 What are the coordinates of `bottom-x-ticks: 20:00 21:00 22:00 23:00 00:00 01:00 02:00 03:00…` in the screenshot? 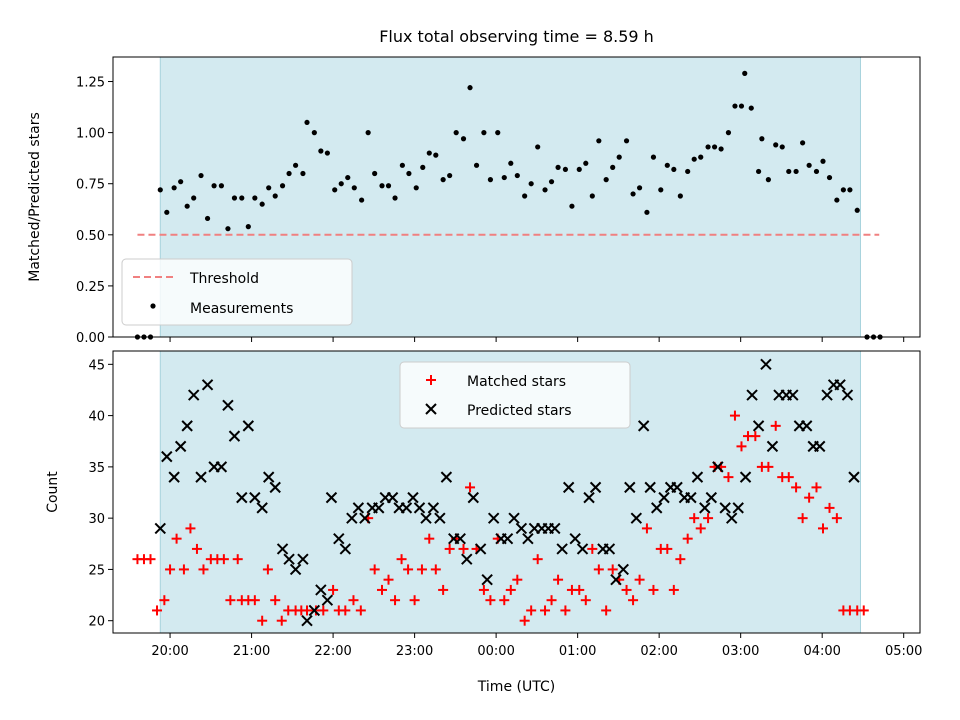 It's located at (536, 646).